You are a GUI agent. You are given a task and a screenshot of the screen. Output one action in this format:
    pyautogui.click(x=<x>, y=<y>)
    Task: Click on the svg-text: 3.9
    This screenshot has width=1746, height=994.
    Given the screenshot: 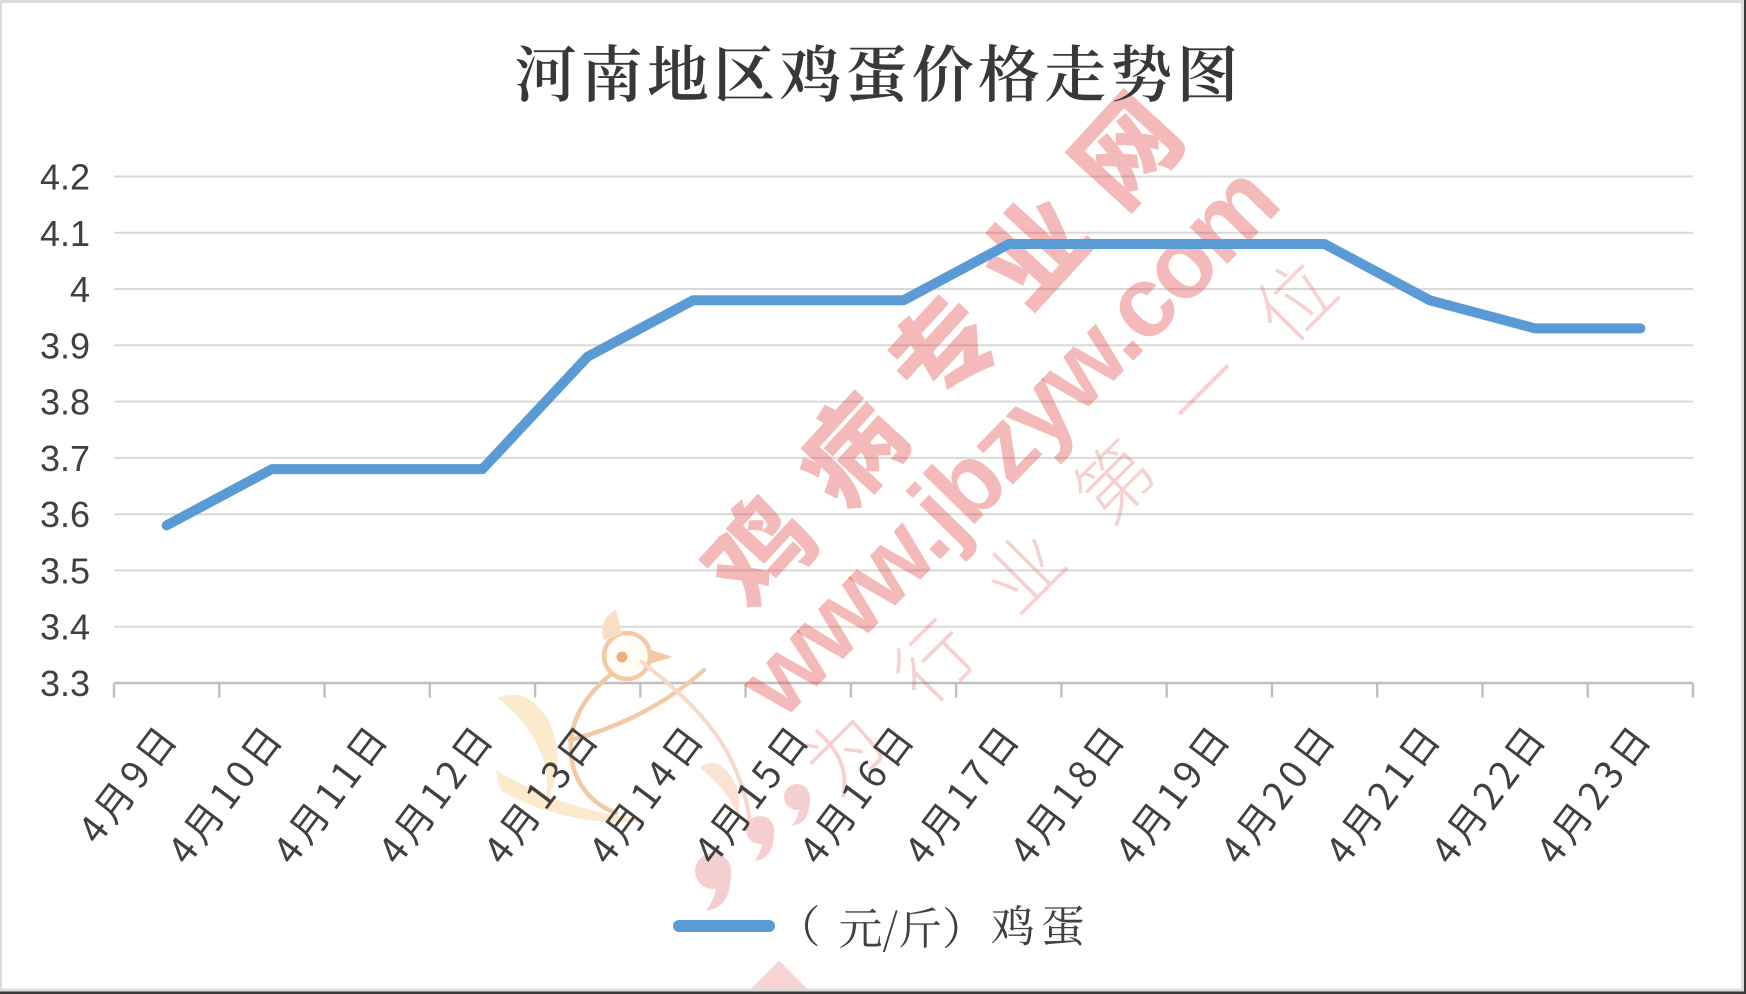 What is the action you would take?
    pyautogui.click(x=65, y=345)
    